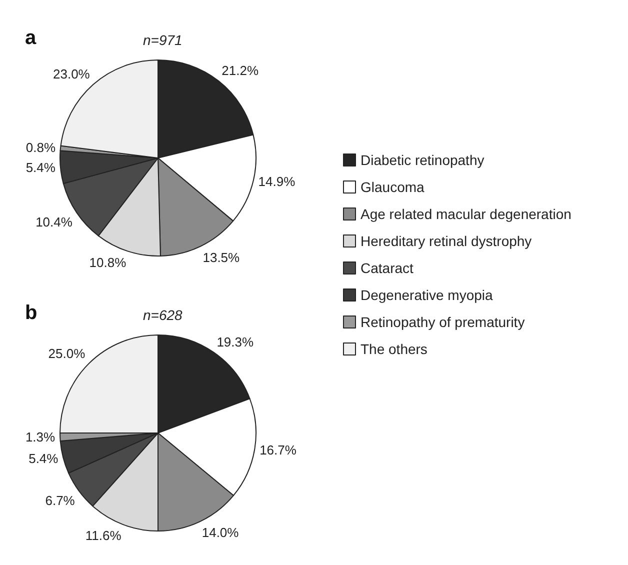 The image size is (628, 565). I want to click on legend-label: The others, so click(394, 349).